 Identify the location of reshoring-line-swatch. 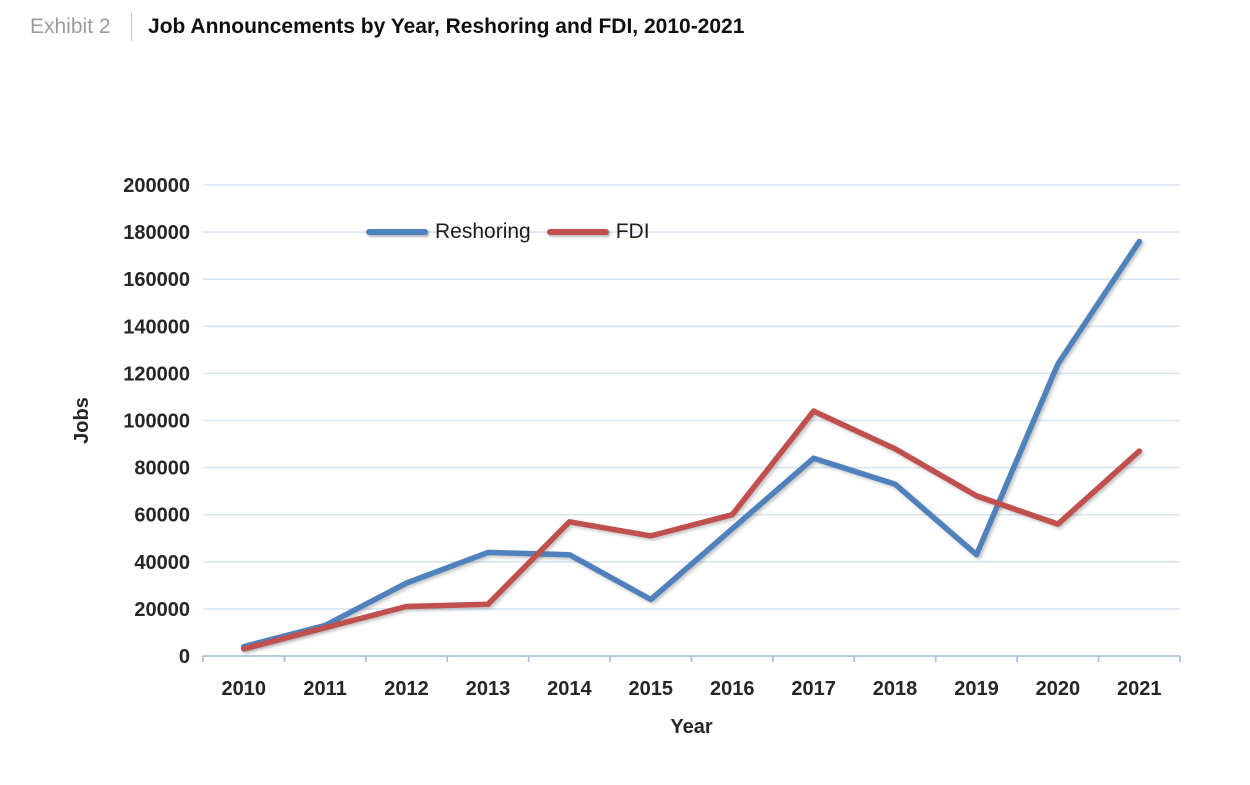
(397, 232).